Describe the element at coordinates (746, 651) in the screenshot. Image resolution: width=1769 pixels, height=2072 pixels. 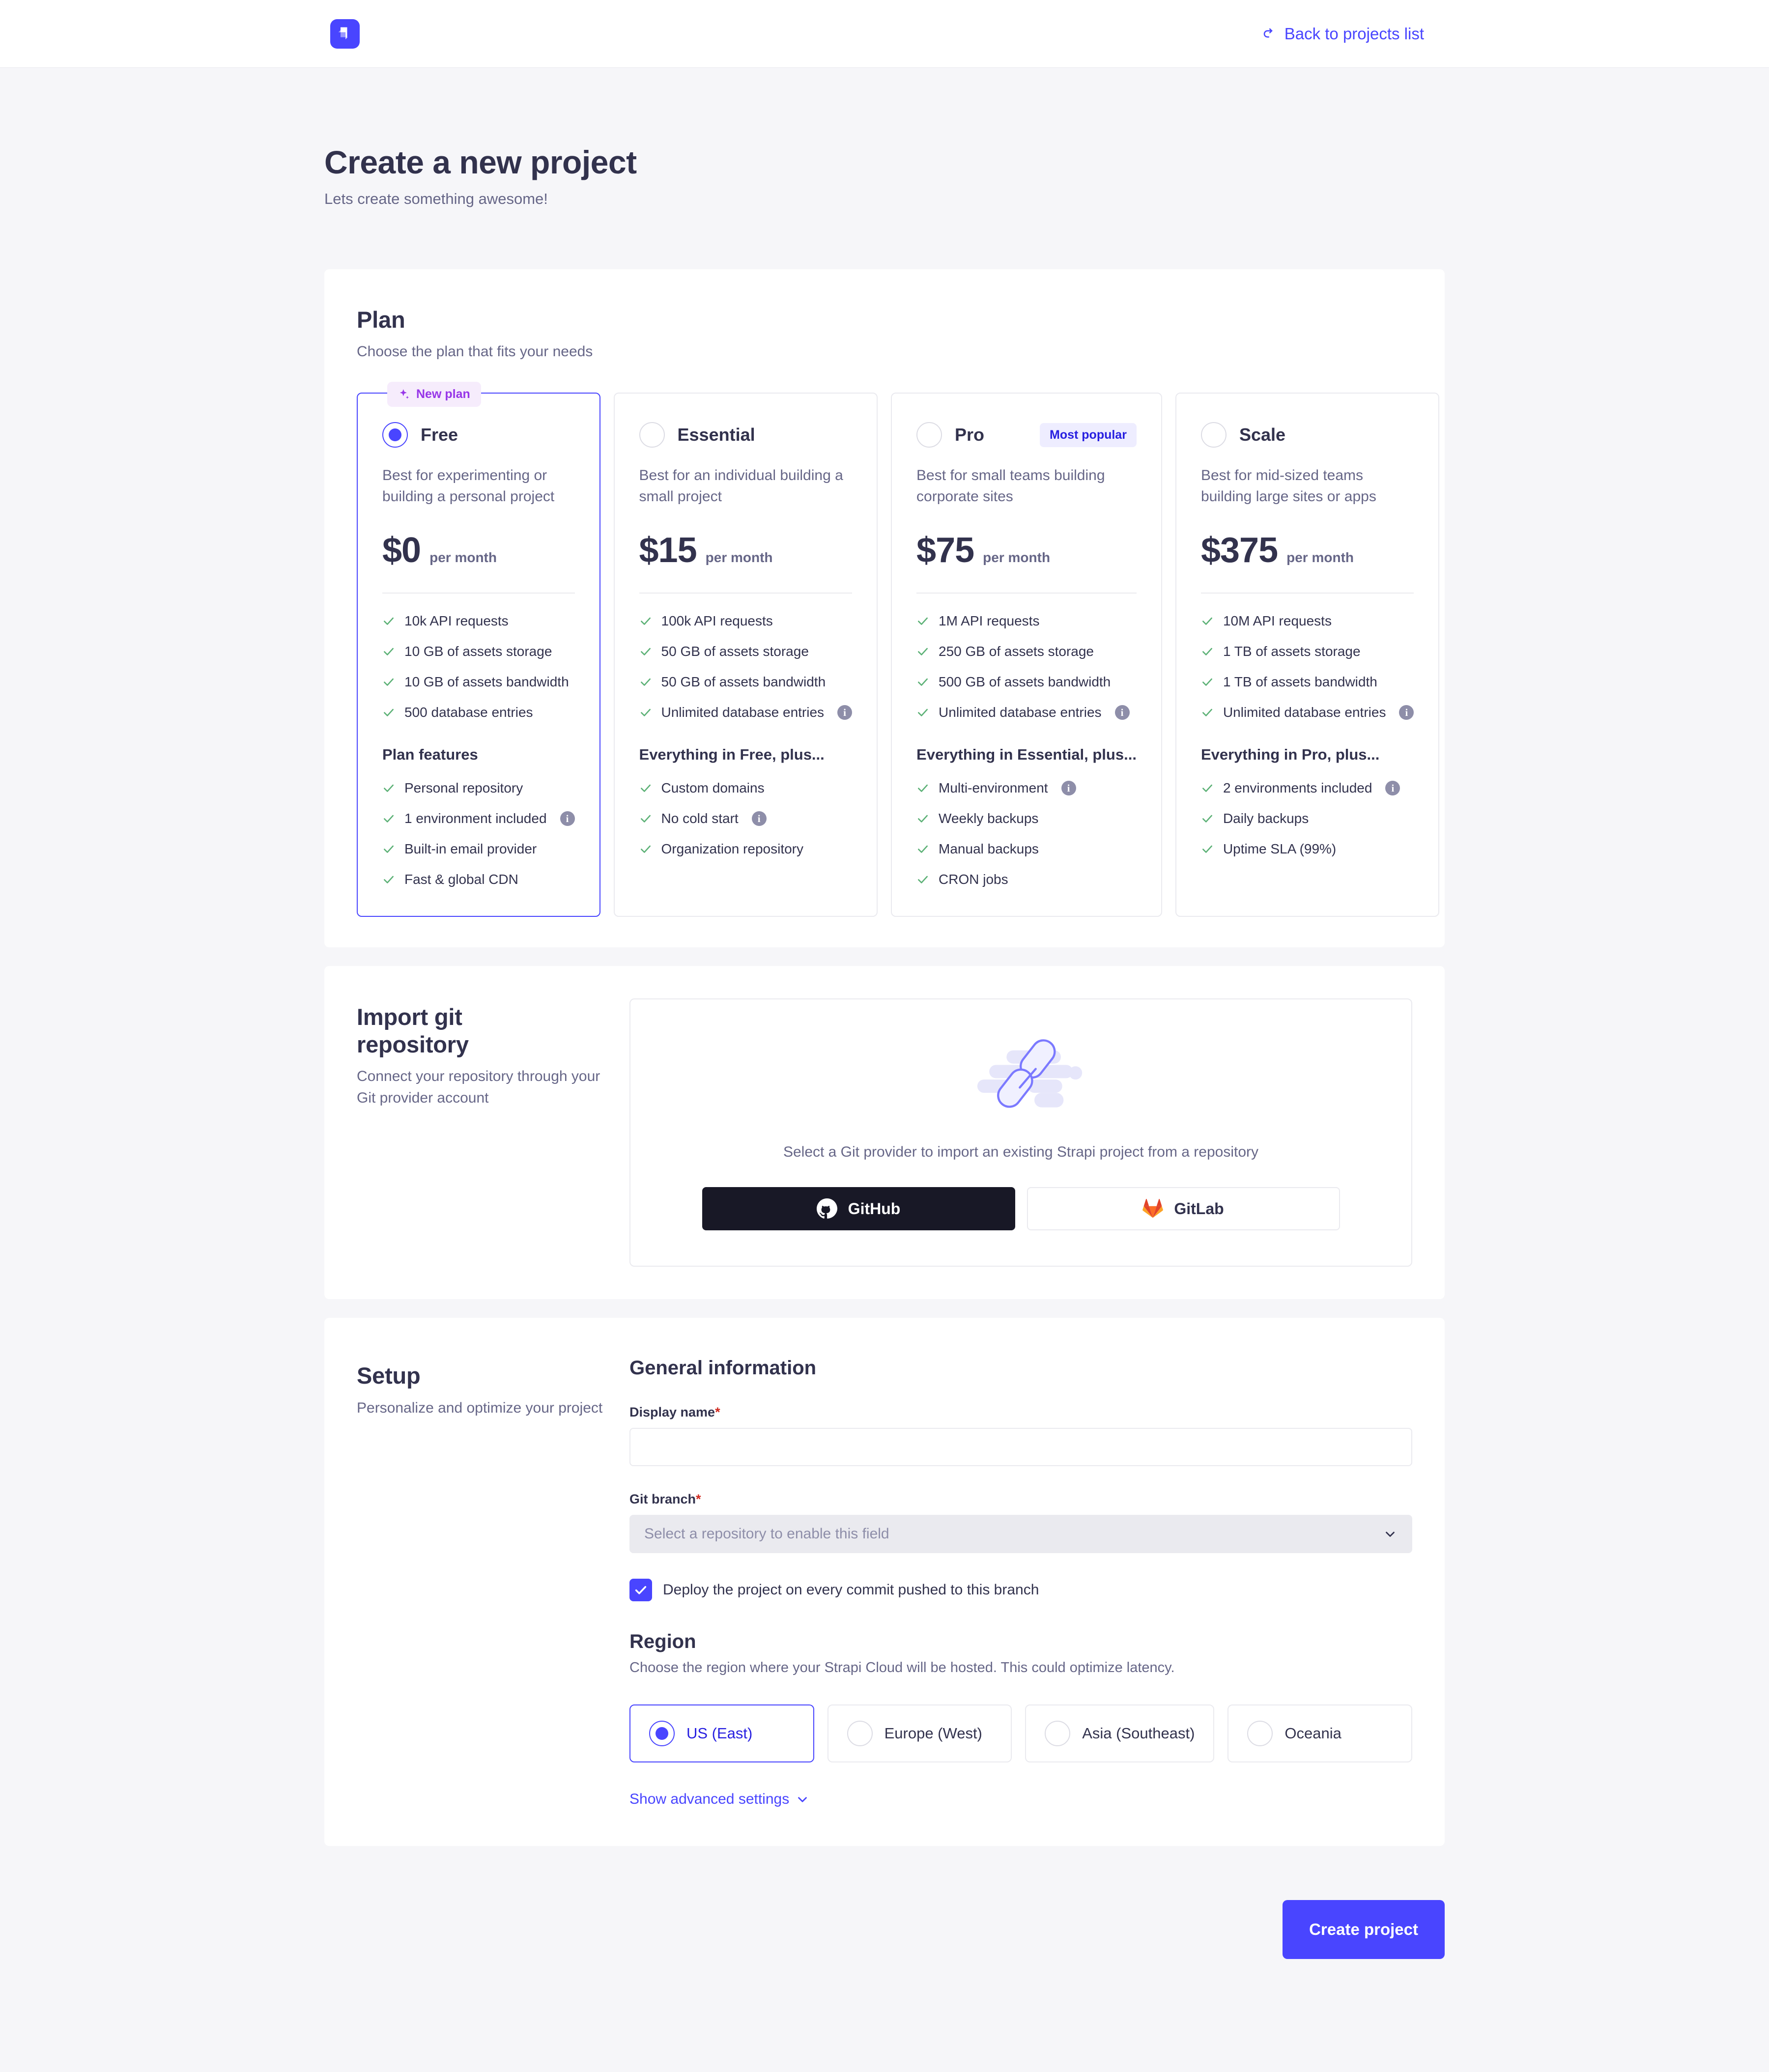
I see `plan-quota-item: 50 GB of assets storage` at that location.